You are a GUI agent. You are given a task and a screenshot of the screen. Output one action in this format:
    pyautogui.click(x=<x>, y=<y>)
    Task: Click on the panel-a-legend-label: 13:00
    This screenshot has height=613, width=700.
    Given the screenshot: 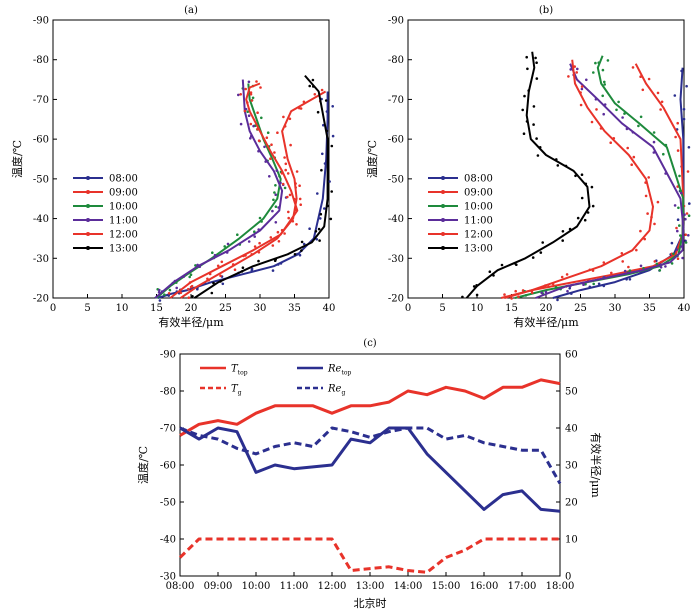 What is the action you would take?
    pyautogui.click(x=123, y=249)
    